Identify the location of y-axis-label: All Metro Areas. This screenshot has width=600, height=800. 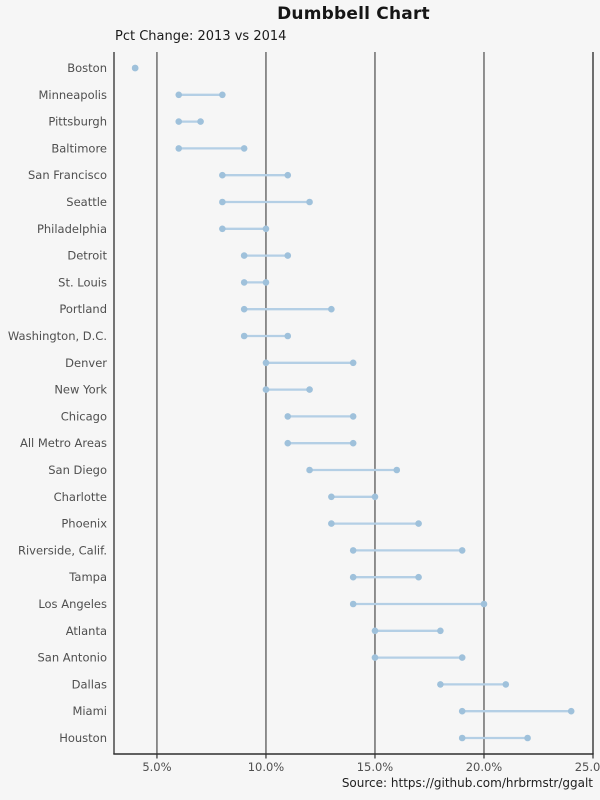
(63, 443).